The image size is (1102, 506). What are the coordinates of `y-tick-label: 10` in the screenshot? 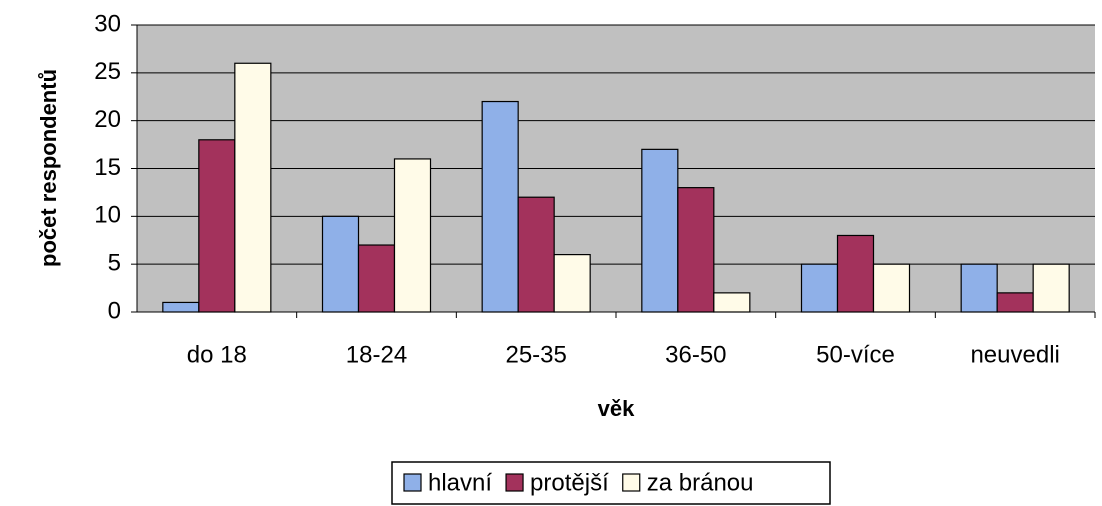 It's located at (107, 215).